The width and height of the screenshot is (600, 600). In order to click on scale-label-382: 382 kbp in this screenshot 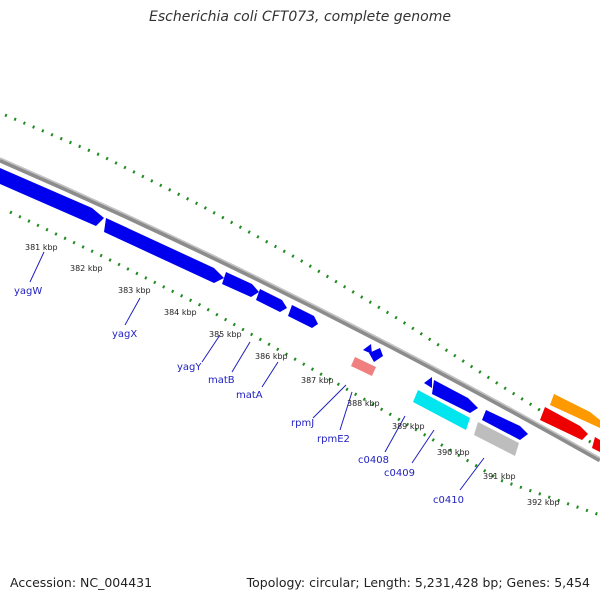, I will do `click(86, 268)`.